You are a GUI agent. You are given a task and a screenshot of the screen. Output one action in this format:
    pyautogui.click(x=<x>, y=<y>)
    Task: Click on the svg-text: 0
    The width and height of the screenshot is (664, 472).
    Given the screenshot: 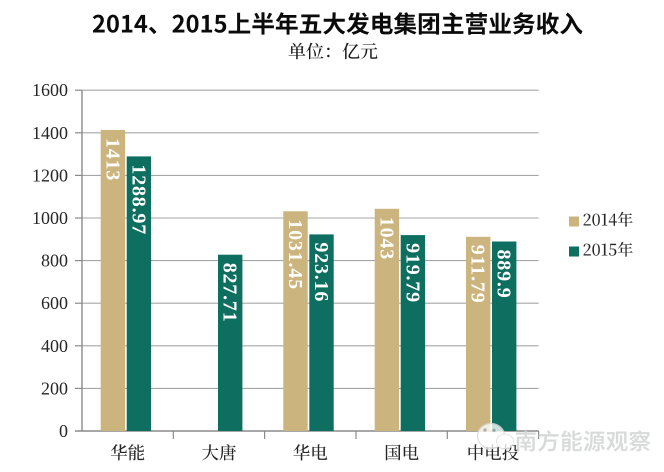 What is the action you would take?
    pyautogui.click(x=63, y=431)
    